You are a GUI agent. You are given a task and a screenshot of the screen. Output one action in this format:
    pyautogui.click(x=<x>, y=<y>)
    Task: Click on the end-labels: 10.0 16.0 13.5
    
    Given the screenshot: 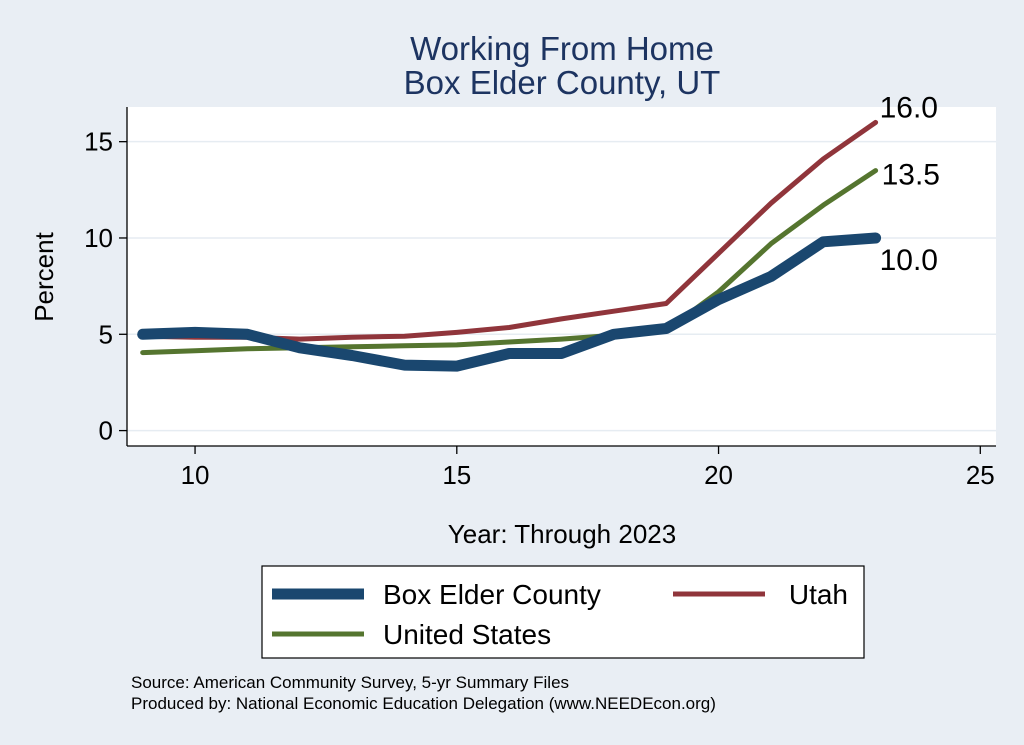 What is the action you would take?
    pyautogui.click(x=910, y=184)
    